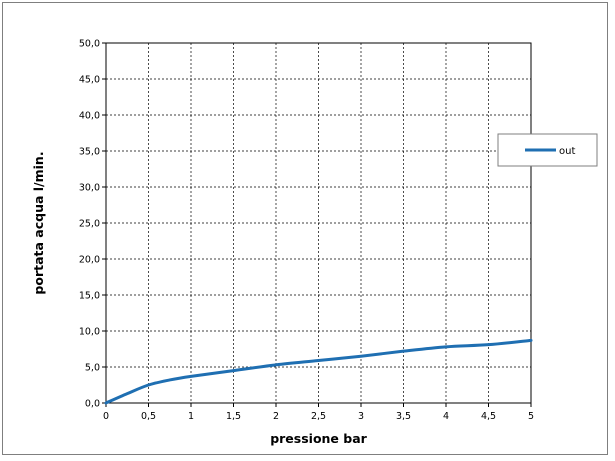  What do you see at coordinates (89, 152) in the screenshot?
I see `y-tick-label: 35,0` at bounding box center [89, 152].